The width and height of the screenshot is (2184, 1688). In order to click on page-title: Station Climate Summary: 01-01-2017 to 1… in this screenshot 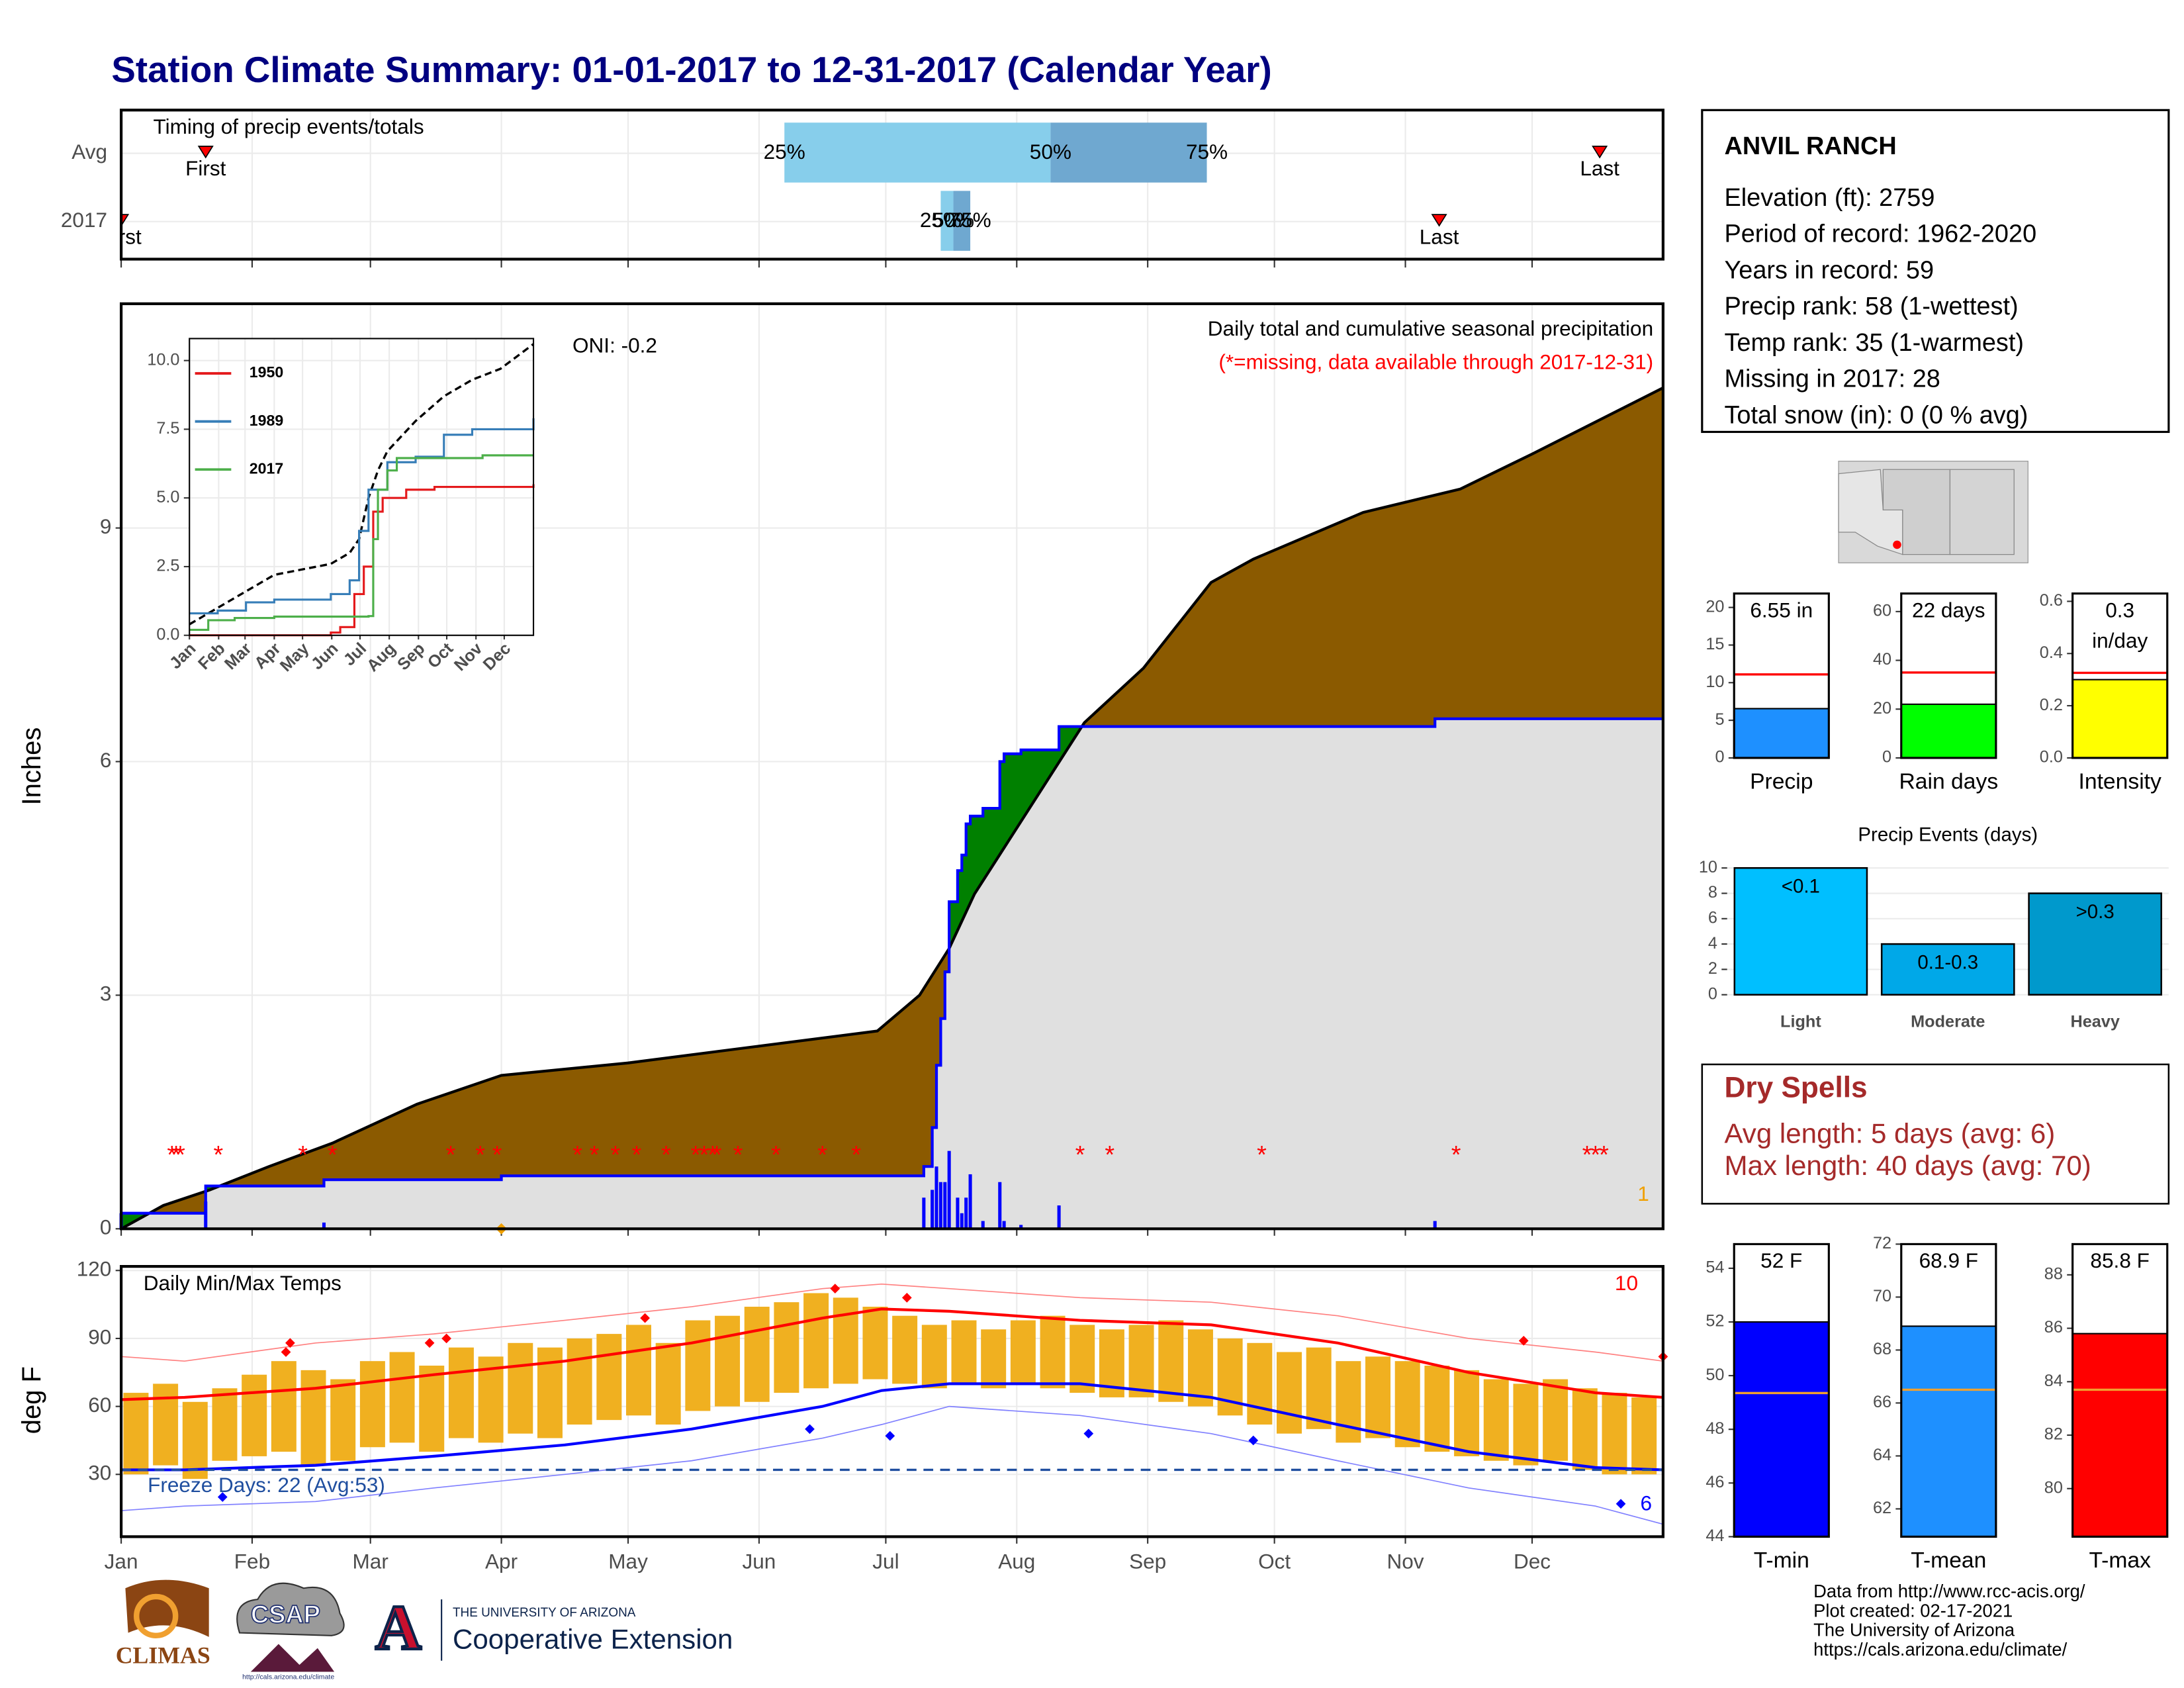, I will do `click(691, 69)`.